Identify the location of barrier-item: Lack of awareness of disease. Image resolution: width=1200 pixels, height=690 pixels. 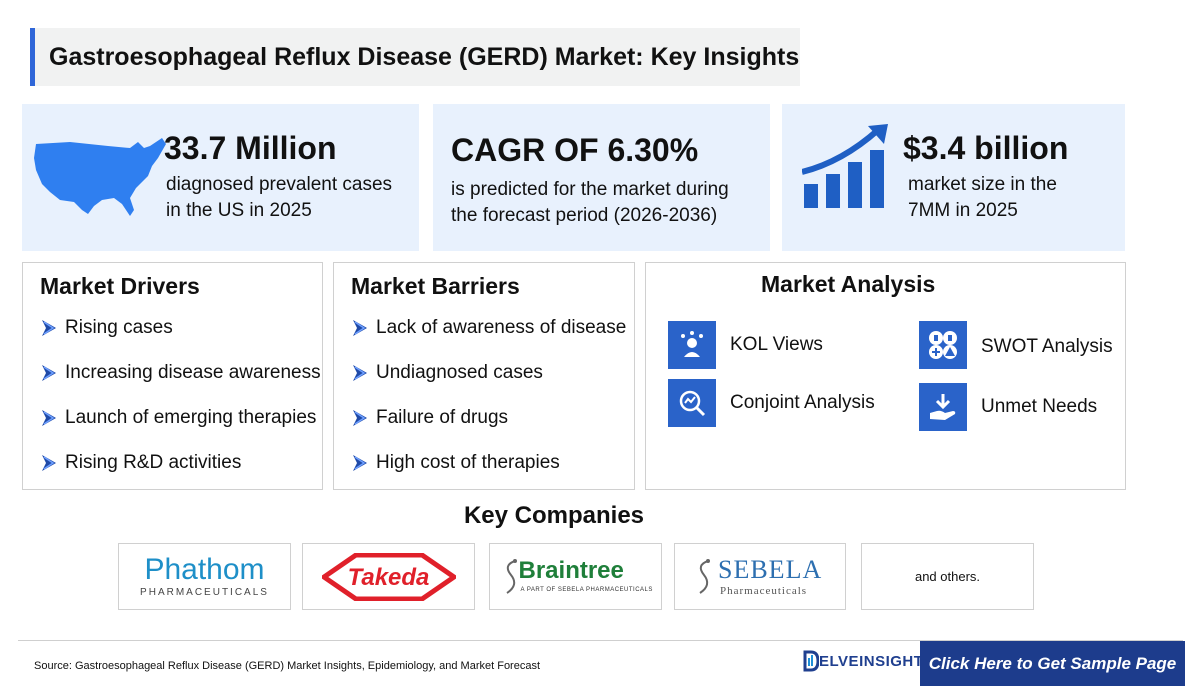
(488, 328).